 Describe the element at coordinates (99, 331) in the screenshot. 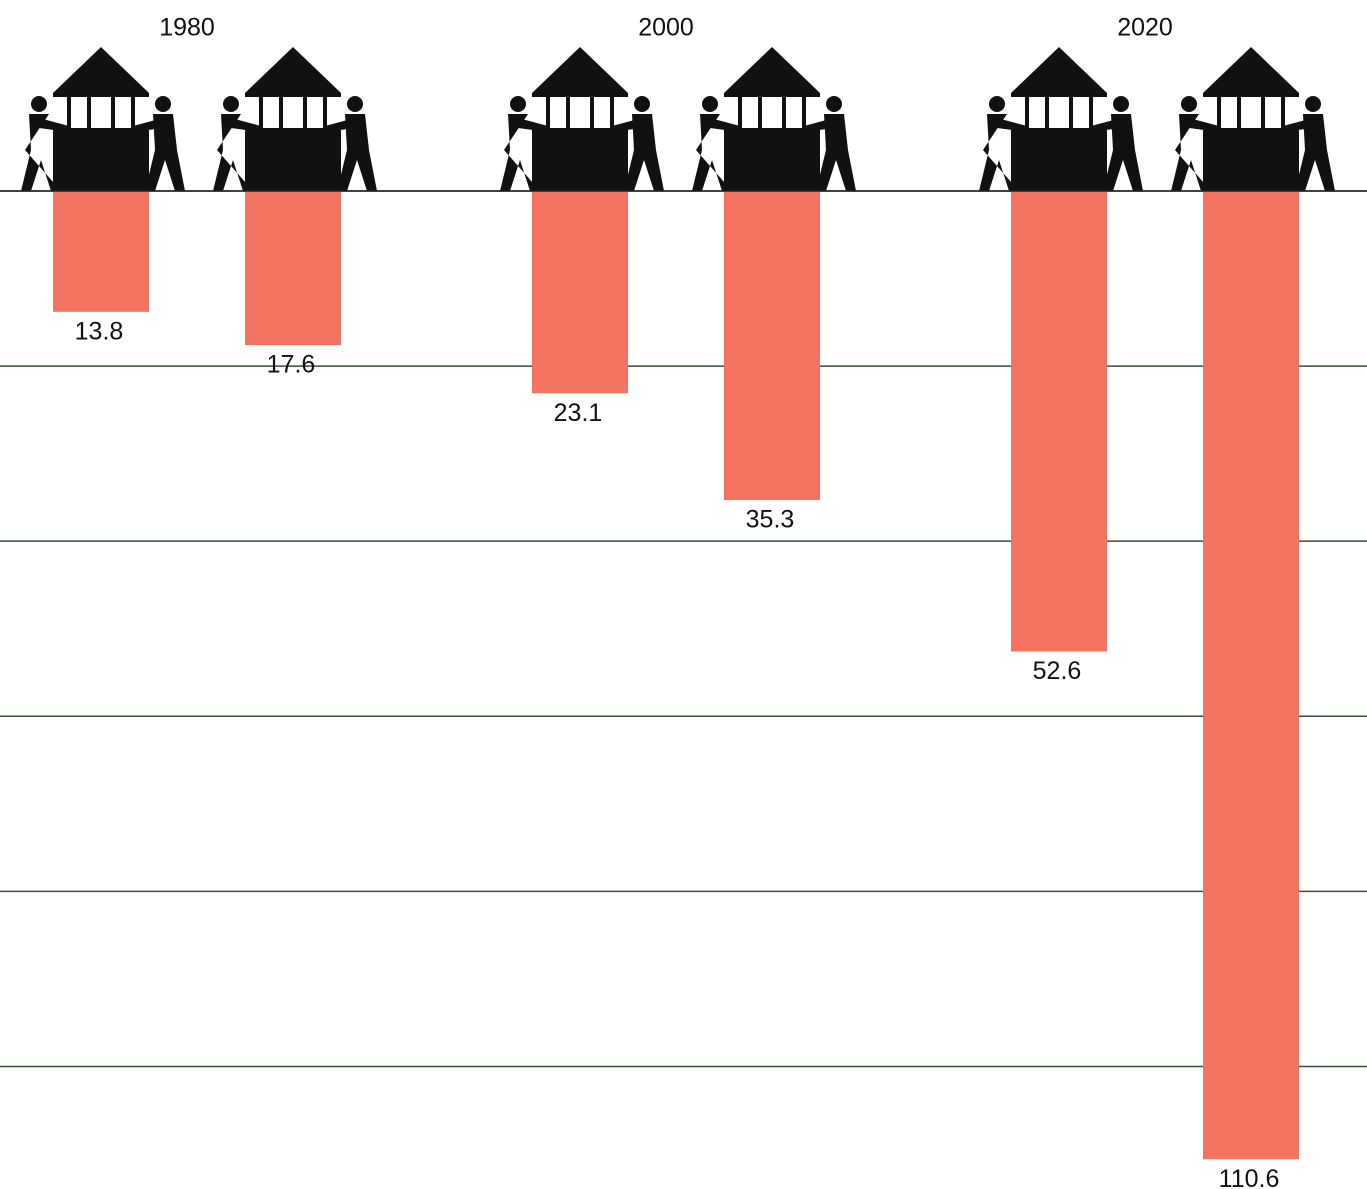

I see `value-label: 13.8` at that location.